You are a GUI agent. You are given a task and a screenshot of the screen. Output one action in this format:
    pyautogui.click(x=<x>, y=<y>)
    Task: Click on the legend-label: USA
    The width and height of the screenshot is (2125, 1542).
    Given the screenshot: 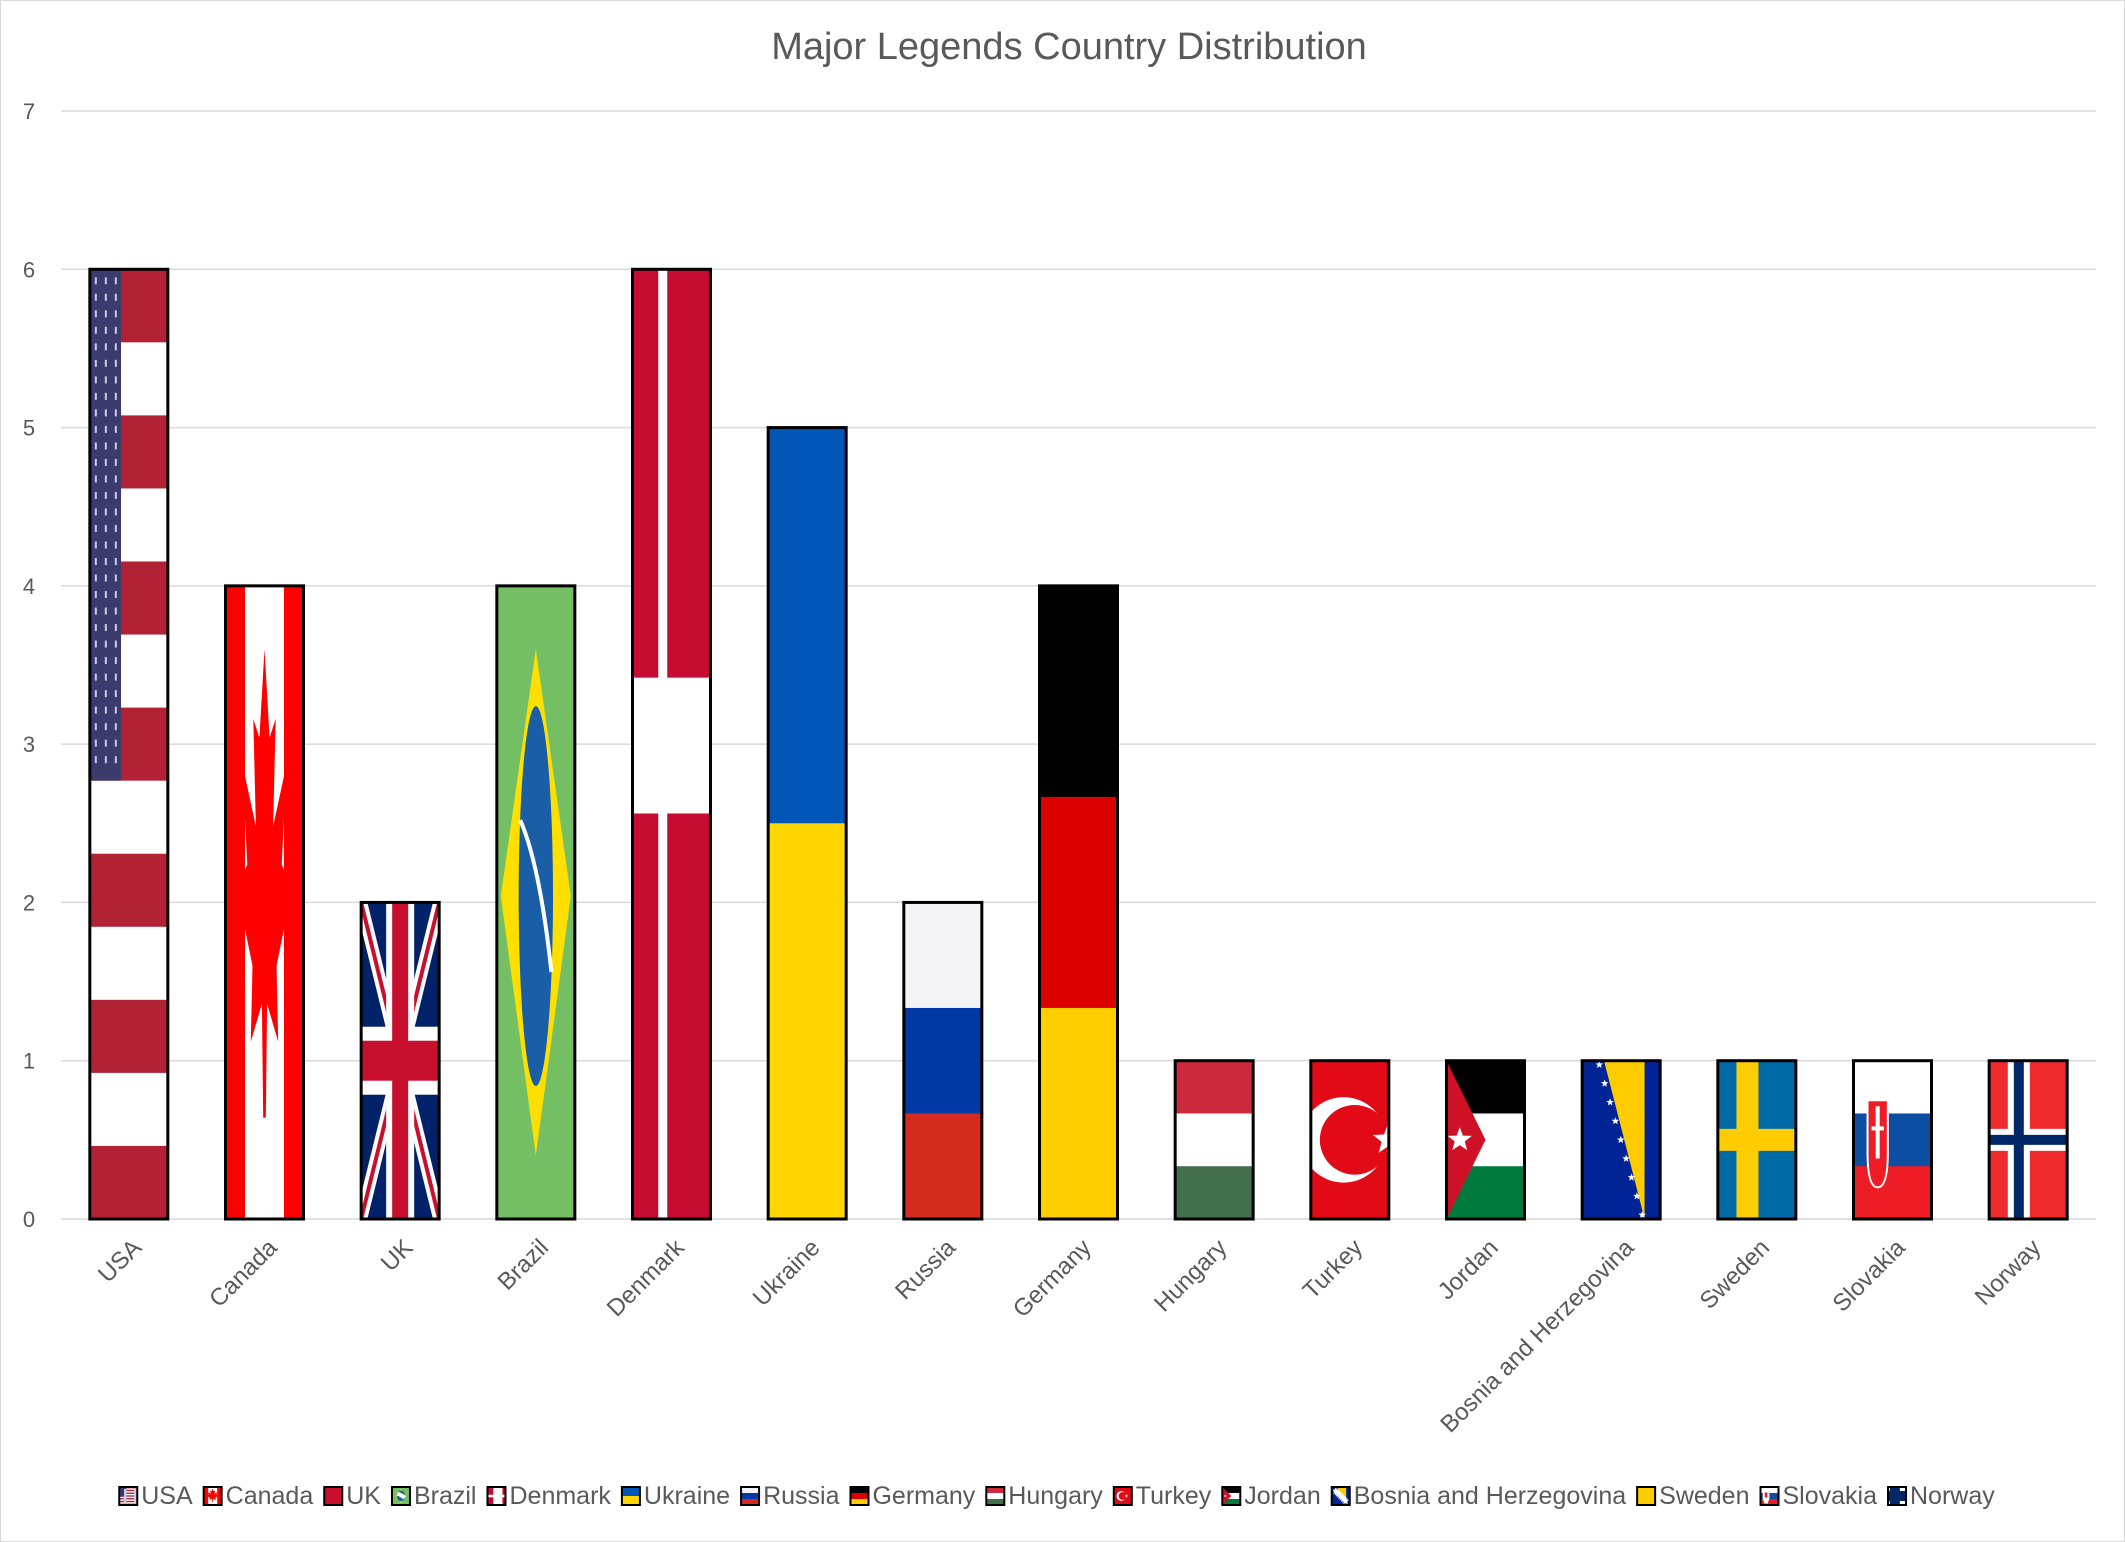 What is the action you would take?
    pyautogui.click(x=167, y=1496)
    